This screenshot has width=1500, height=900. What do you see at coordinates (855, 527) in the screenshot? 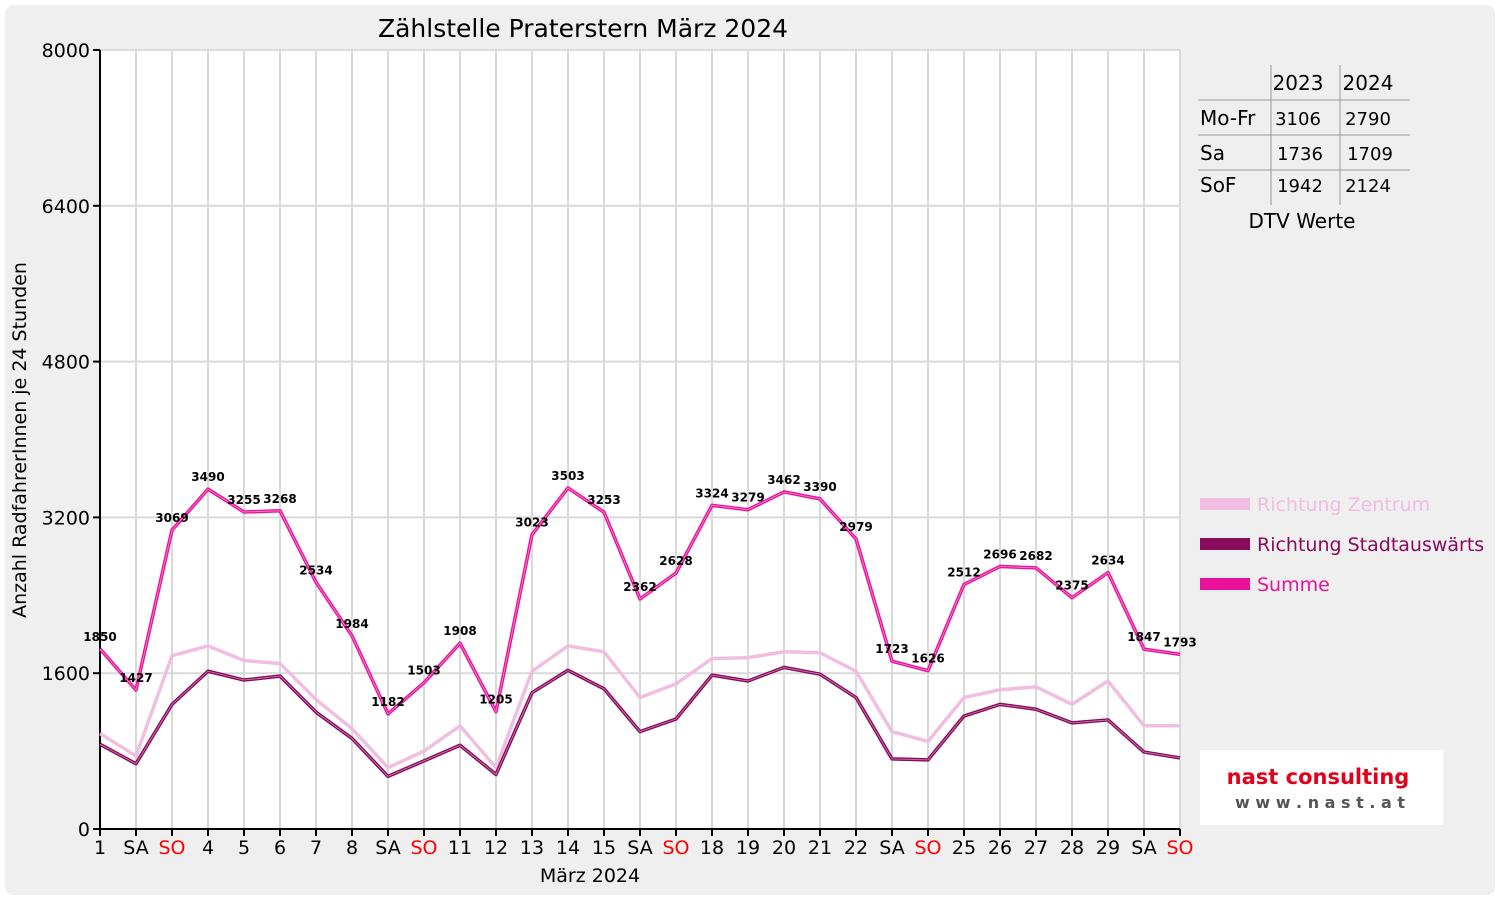
I see `data-label: 2979` at bounding box center [855, 527].